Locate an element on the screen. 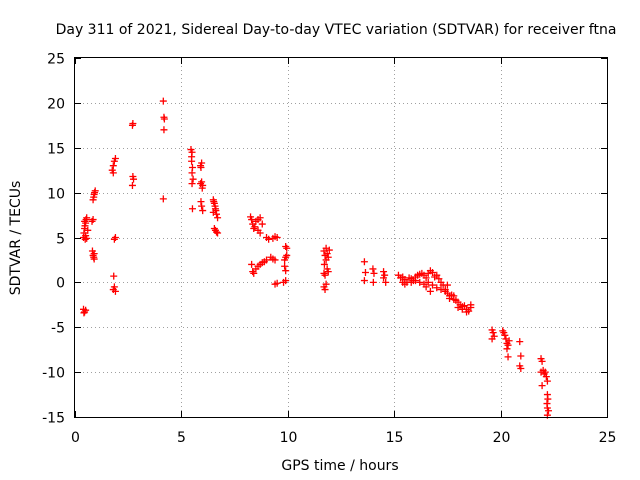 Image resolution: width=640 pixels, height=480 pixels. y-tick-label: -15 is located at coordinates (53, 419).